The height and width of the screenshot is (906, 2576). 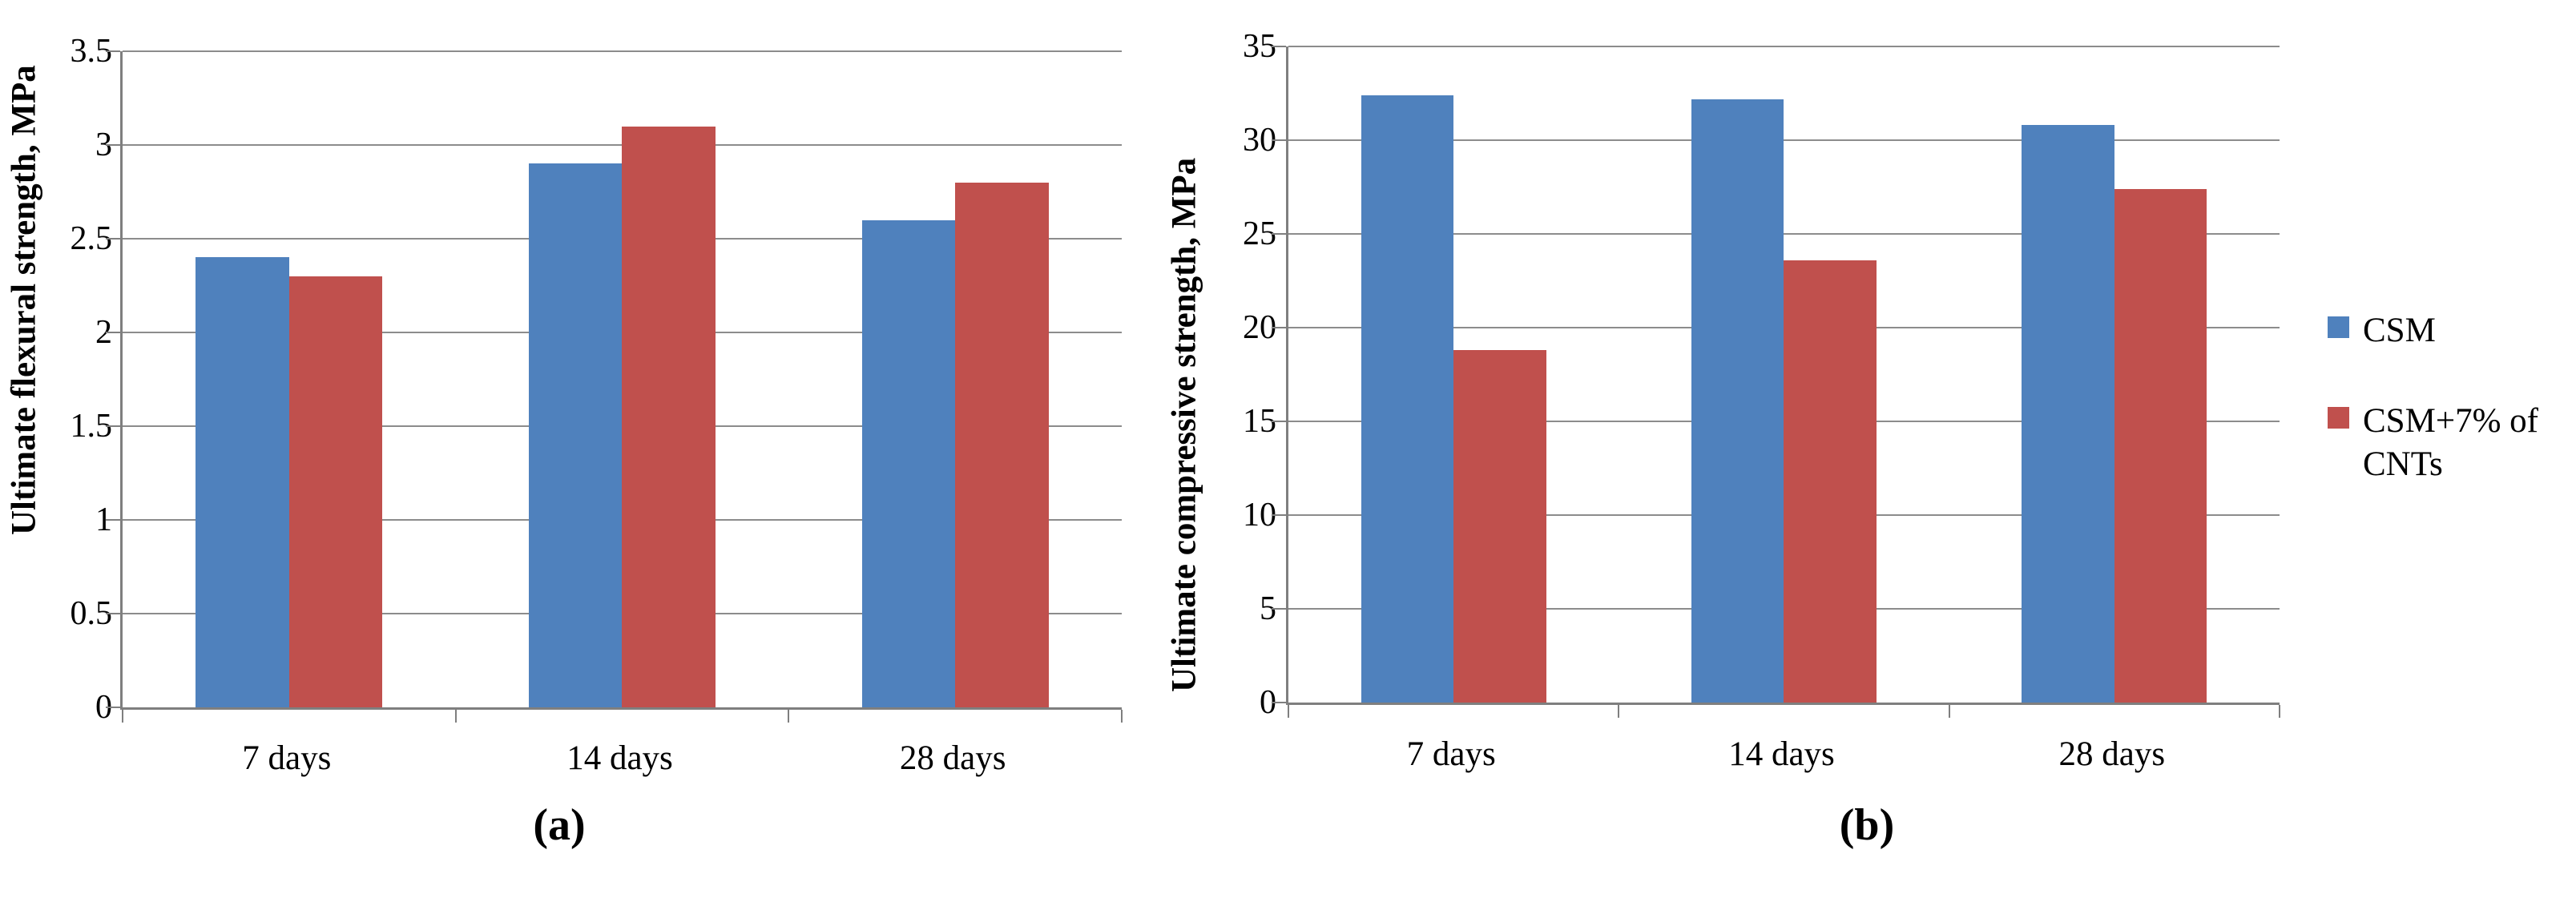 What do you see at coordinates (91, 238) in the screenshot?
I see `y-tick-label-2.5: 2.5` at bounding box center [91, 238].